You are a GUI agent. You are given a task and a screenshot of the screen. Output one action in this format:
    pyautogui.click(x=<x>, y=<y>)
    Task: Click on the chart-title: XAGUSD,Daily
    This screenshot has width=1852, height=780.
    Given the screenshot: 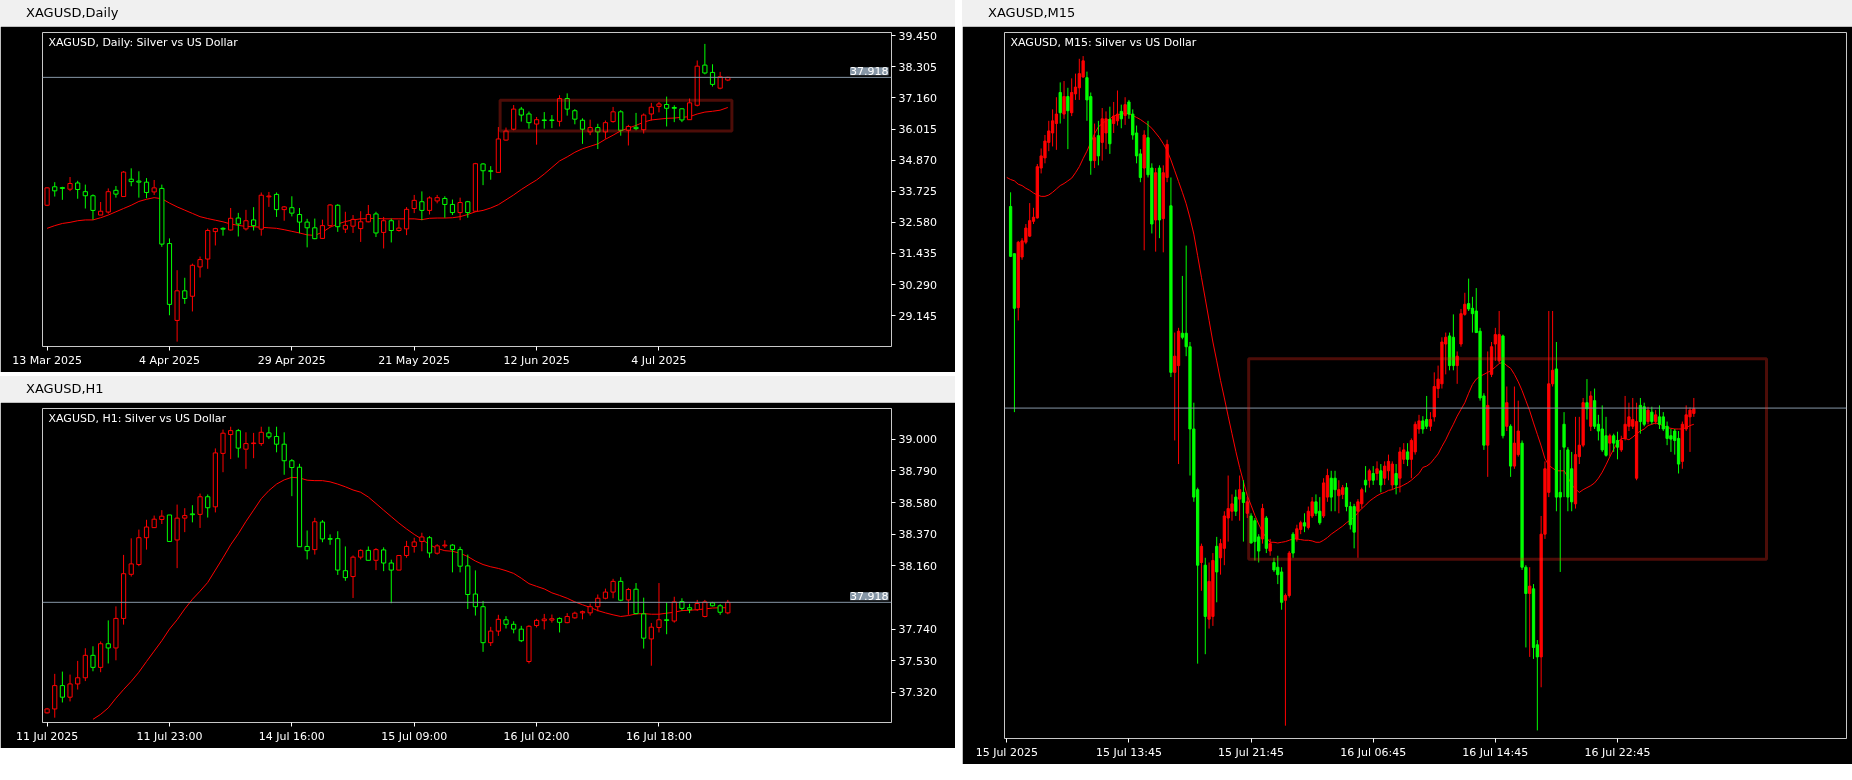 What is the action you would take?
    pyautogui.click(x=72, y=13)
    